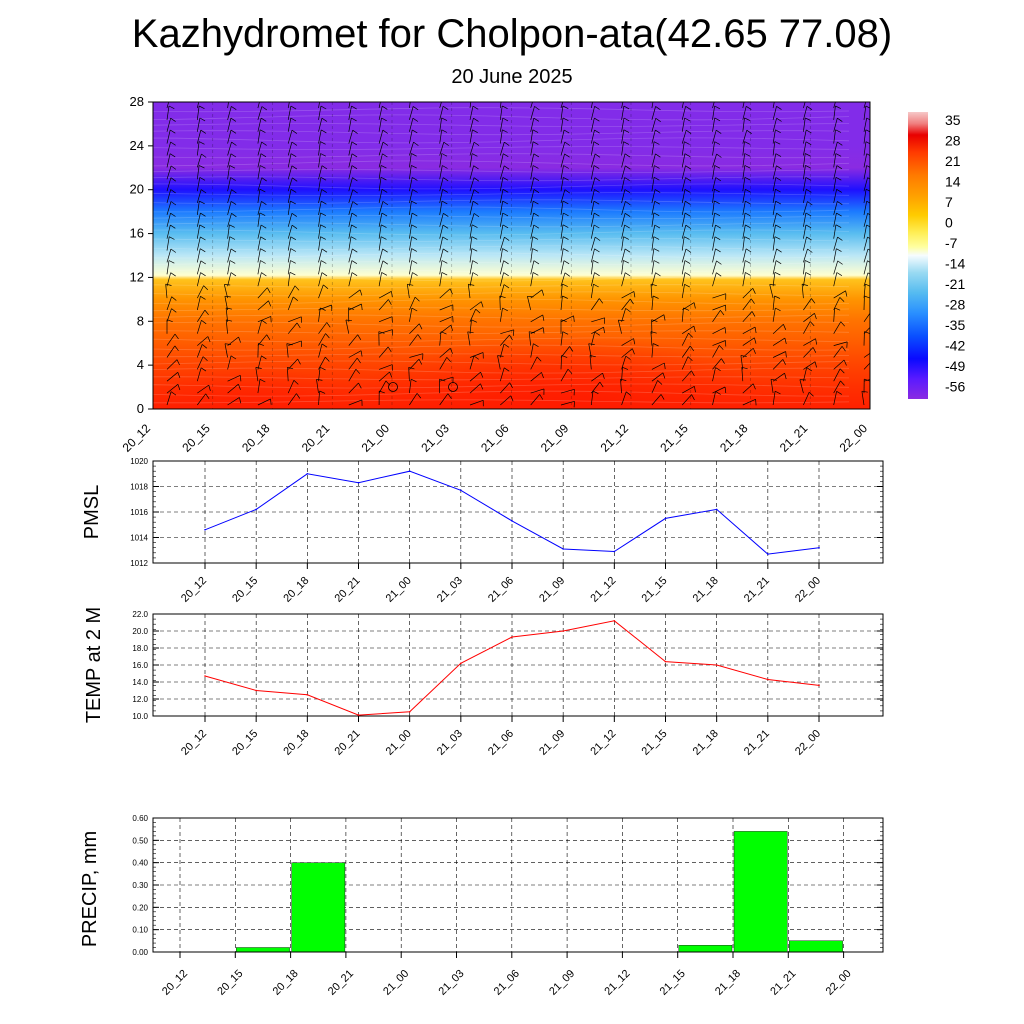  I want to click on y-tick-label: 16.0, so click(140, 665).